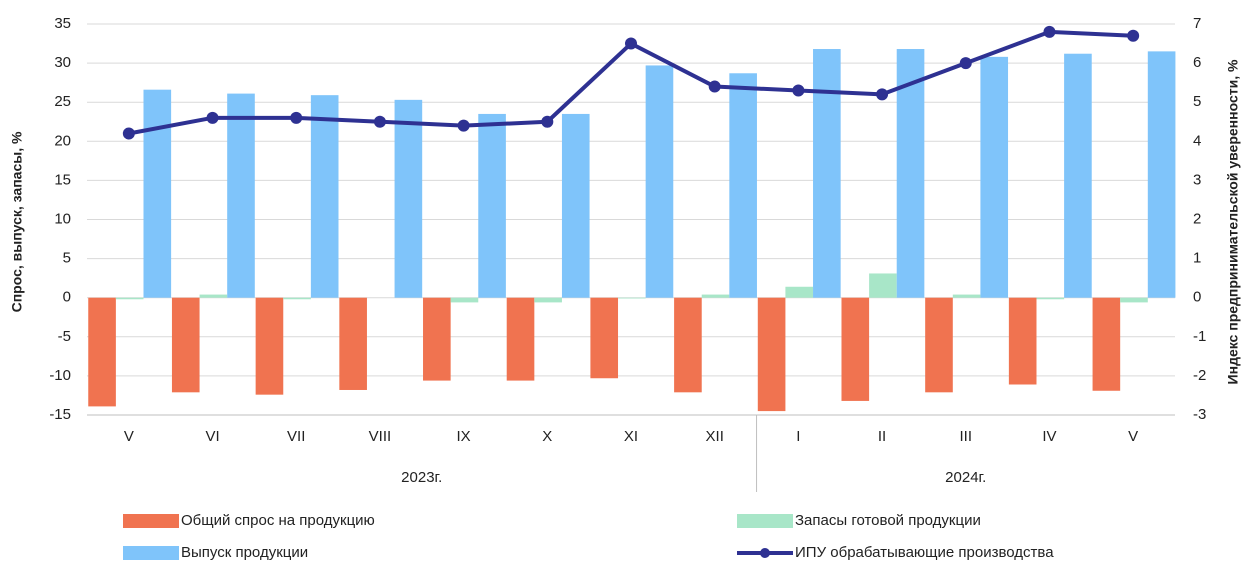  I want to click on x-tick-label: IX, so click(464, 436).